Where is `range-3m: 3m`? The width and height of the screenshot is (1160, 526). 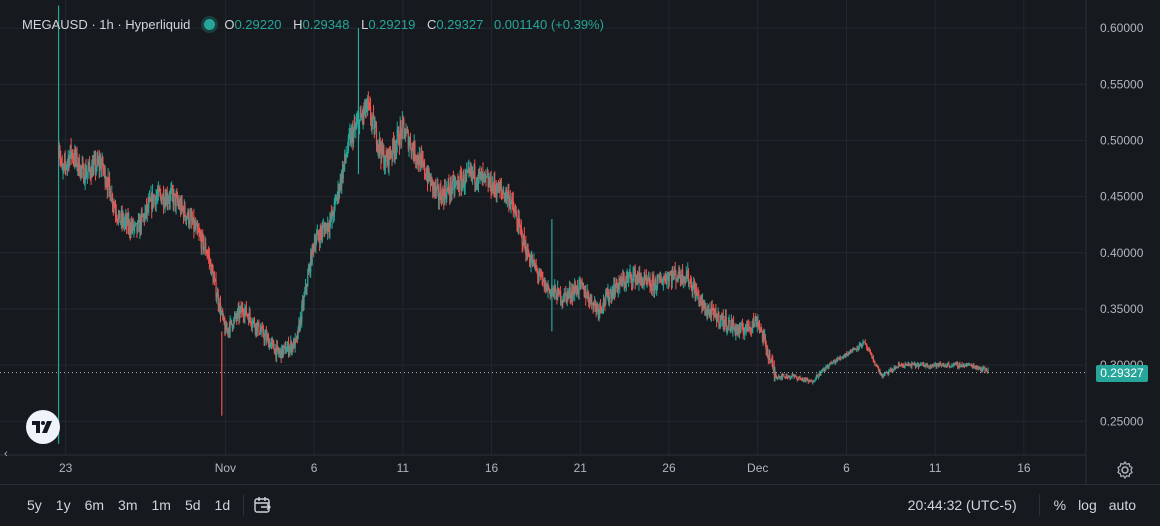
range-3m: 3m is located at coordinates (128, 505).